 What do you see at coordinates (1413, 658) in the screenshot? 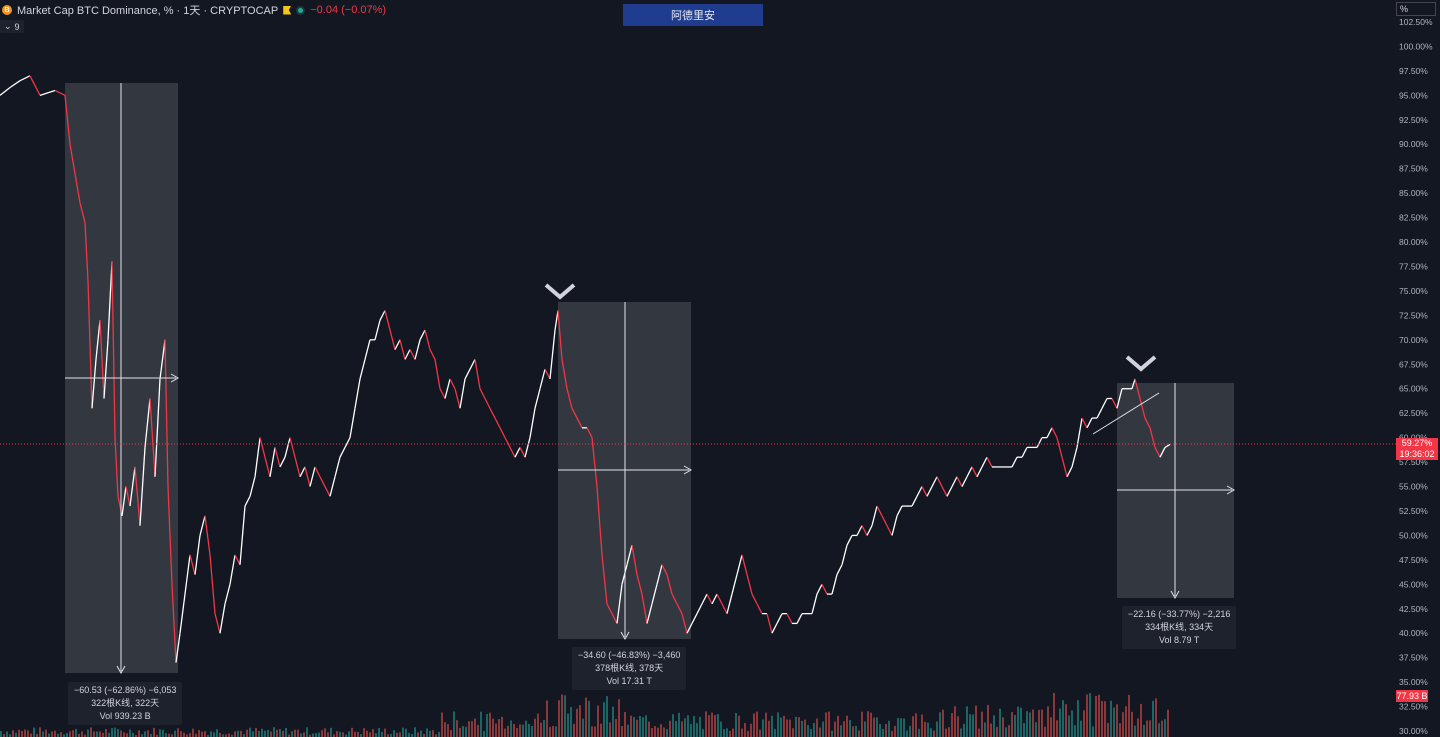
I see `y-tick-label: 37.50%` at bounding box center [1413, 658].